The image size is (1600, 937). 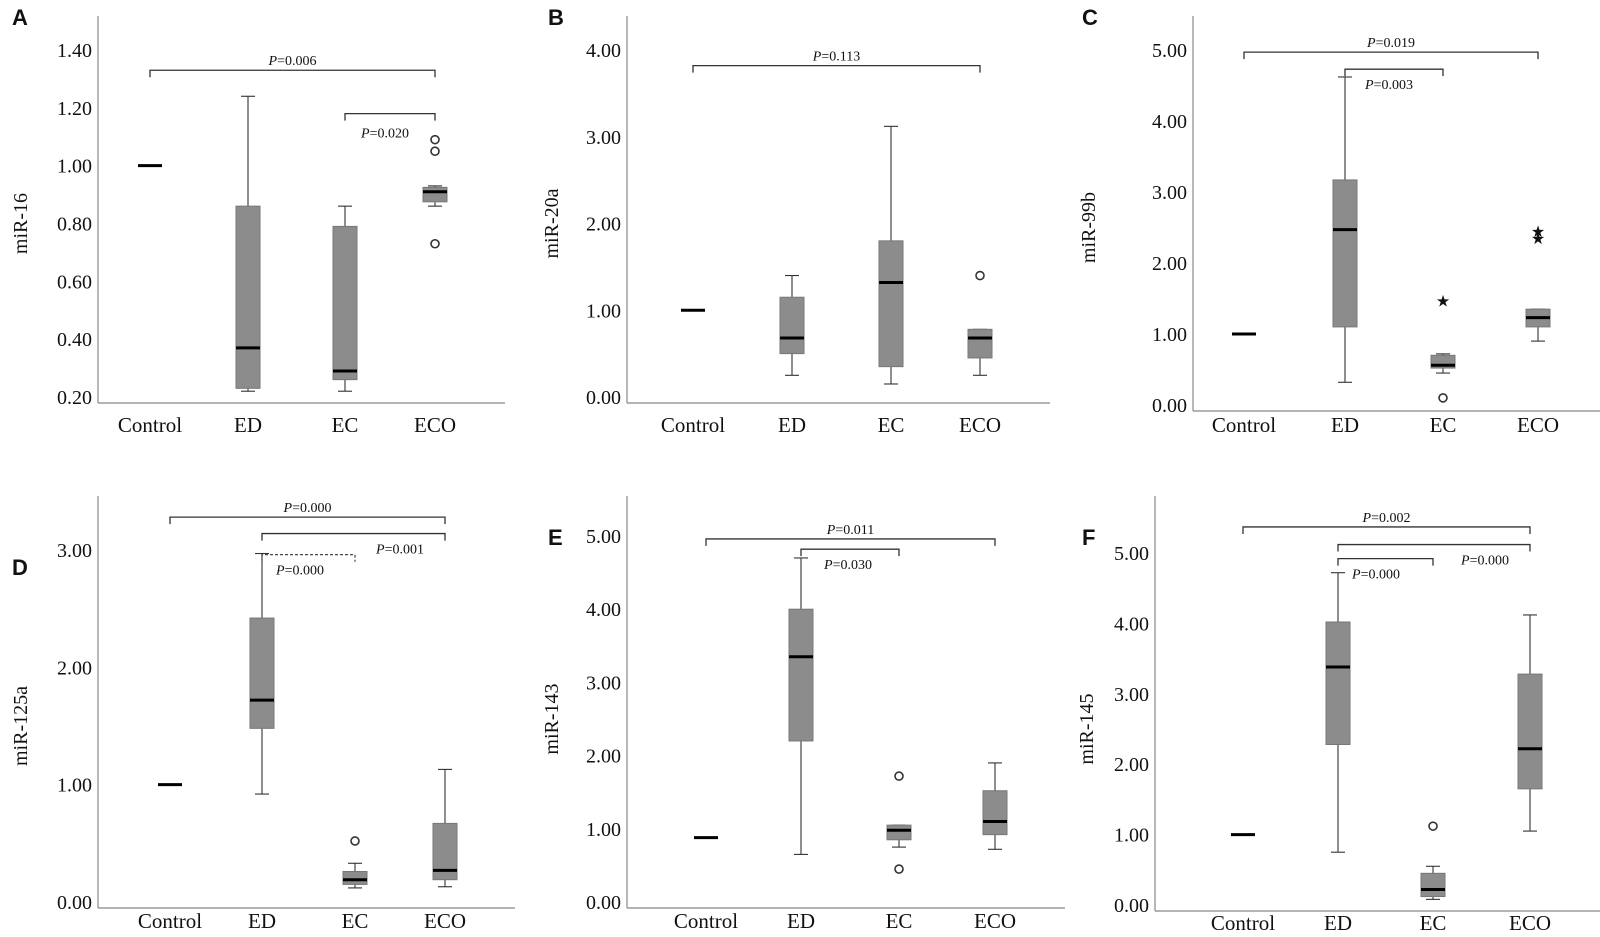 What do you see at coordinates (74, 398) in the screenshot?
I see `y-tick-label: 0.20` at bounding box center [74, 398].